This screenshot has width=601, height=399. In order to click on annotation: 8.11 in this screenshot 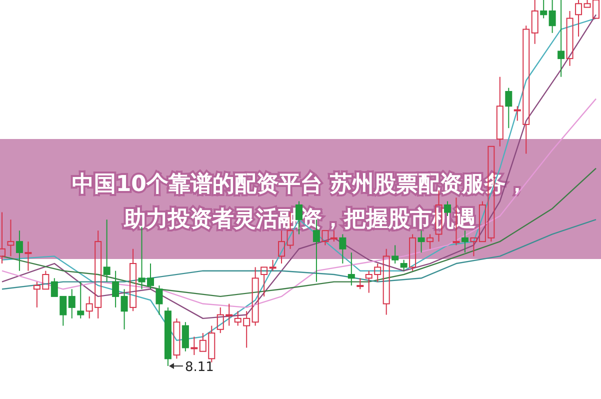, I will do `click(199, 367)`.